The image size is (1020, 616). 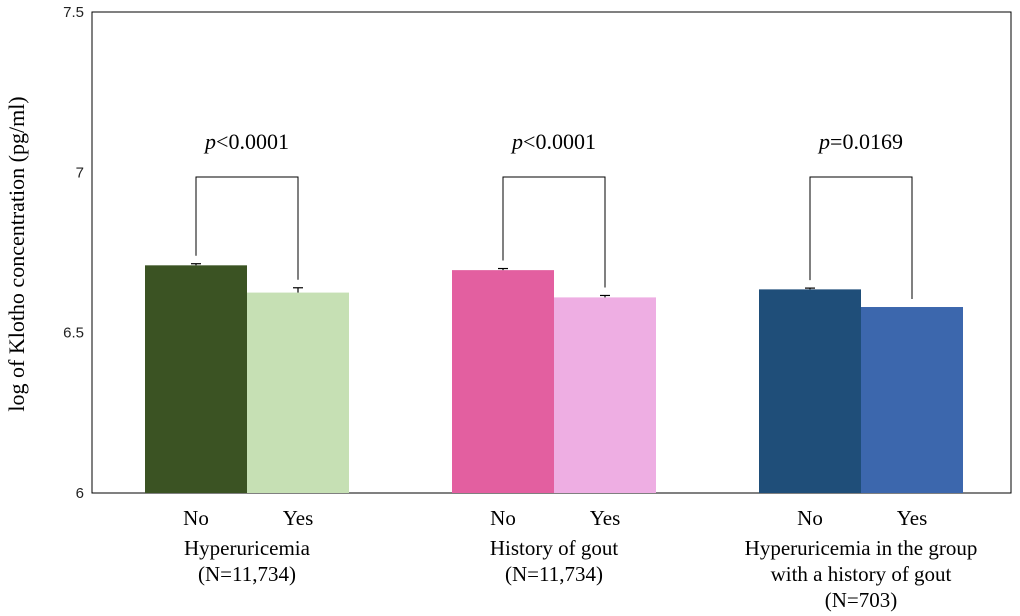 What do you see at coordinates (861, 600) in the screenshot?
I see `group-label-line: (N=703)` at bounding box center [861, 600].